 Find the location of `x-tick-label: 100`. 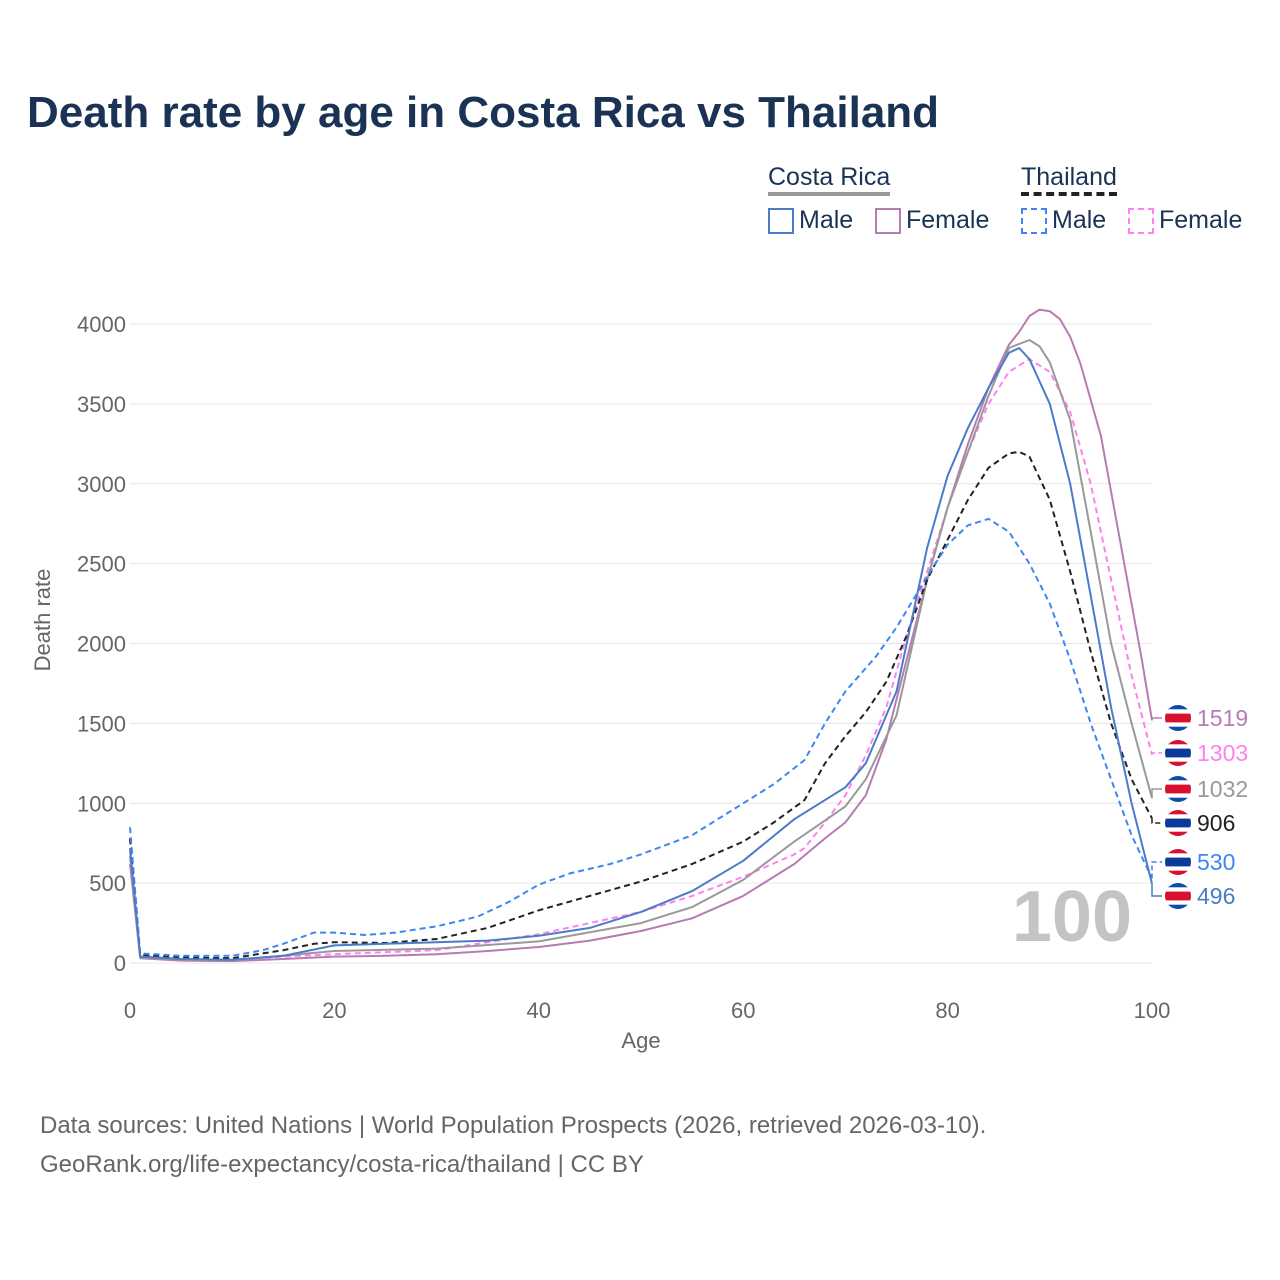

x-tick-label: 100 is located at coordinates (1152, 1010).